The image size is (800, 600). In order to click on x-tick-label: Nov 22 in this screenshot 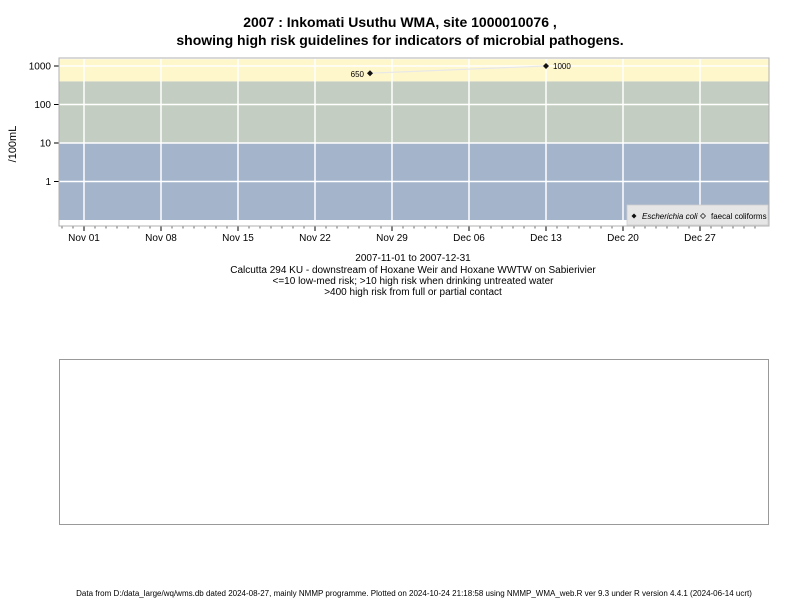, I will do `click(315, 238)`.